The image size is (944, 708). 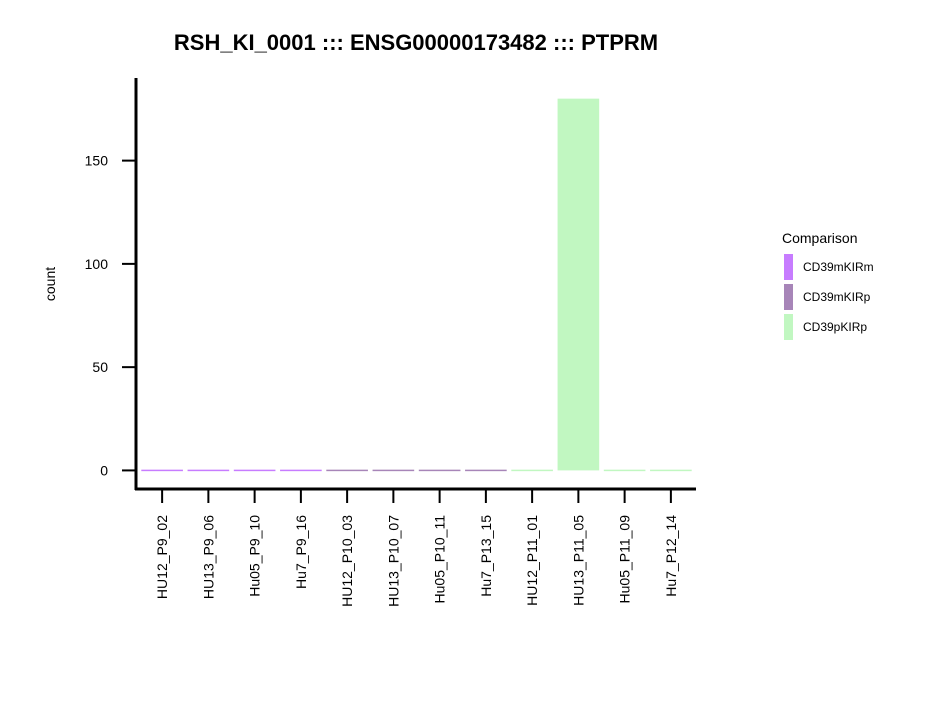 What do you see at coordinates (347, 561) in the screenshot?
I see `x-tick-label: HU12_P10_03` at bounding box center [347, 561].